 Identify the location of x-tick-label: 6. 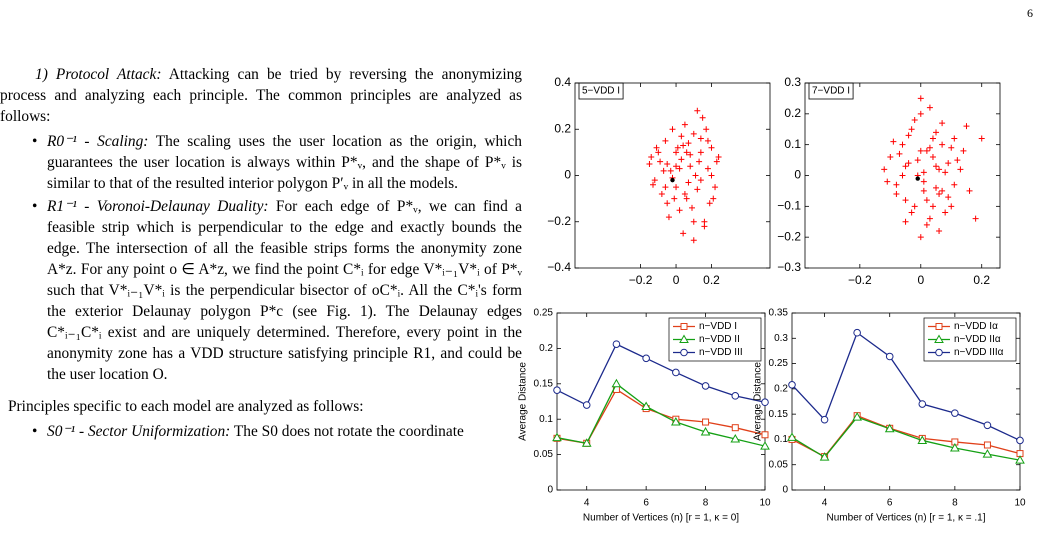
(646, 503).